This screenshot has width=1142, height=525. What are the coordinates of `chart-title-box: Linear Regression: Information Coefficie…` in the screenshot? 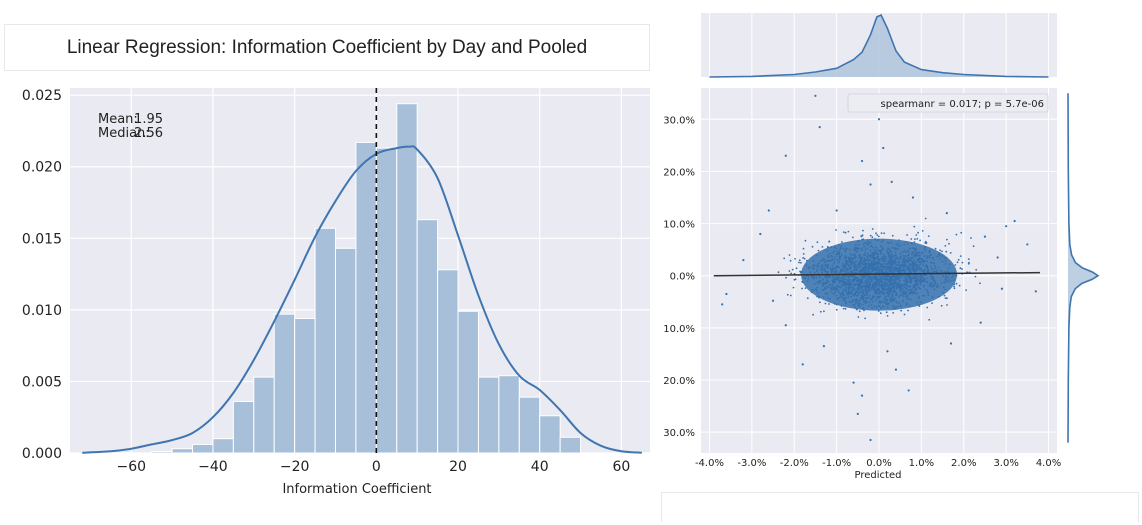 It's located at (327, 47).